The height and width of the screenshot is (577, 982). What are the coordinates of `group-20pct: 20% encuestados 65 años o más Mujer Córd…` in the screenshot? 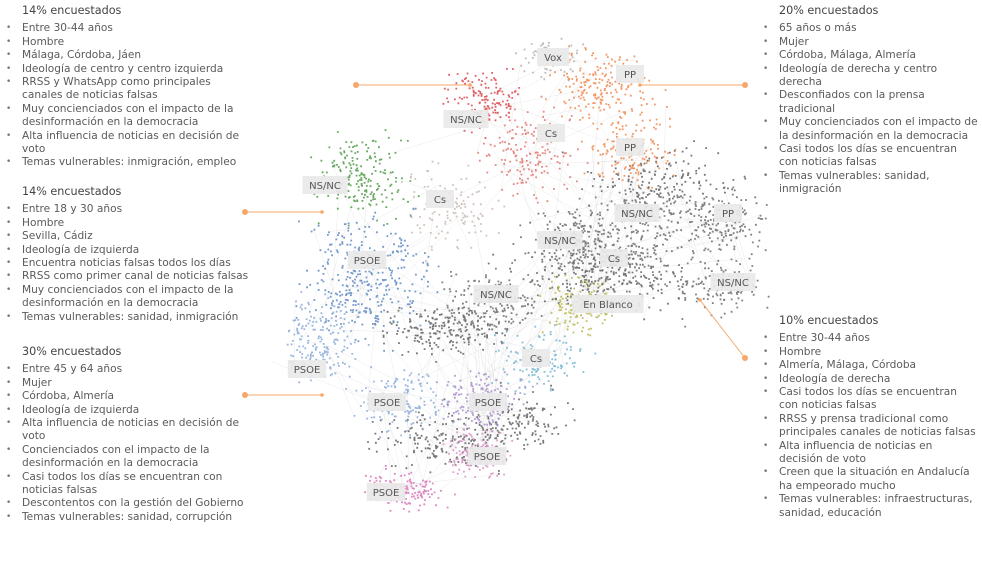 It's located at (868, 100).